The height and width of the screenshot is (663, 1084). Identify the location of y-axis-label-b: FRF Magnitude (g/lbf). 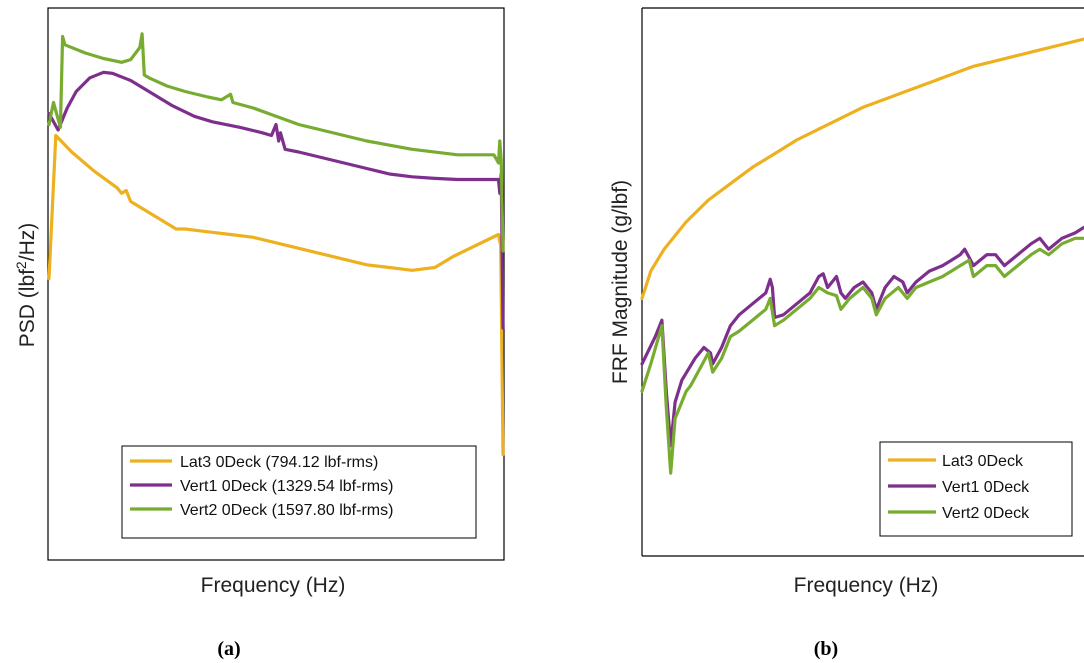
(620, 282).